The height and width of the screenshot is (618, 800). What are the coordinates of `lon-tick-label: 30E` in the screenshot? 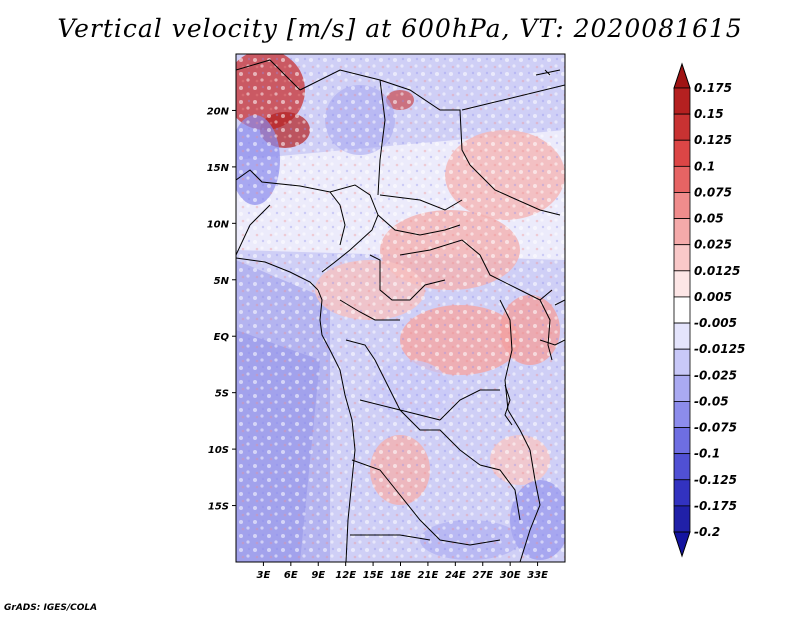 It's located at (510, 575).